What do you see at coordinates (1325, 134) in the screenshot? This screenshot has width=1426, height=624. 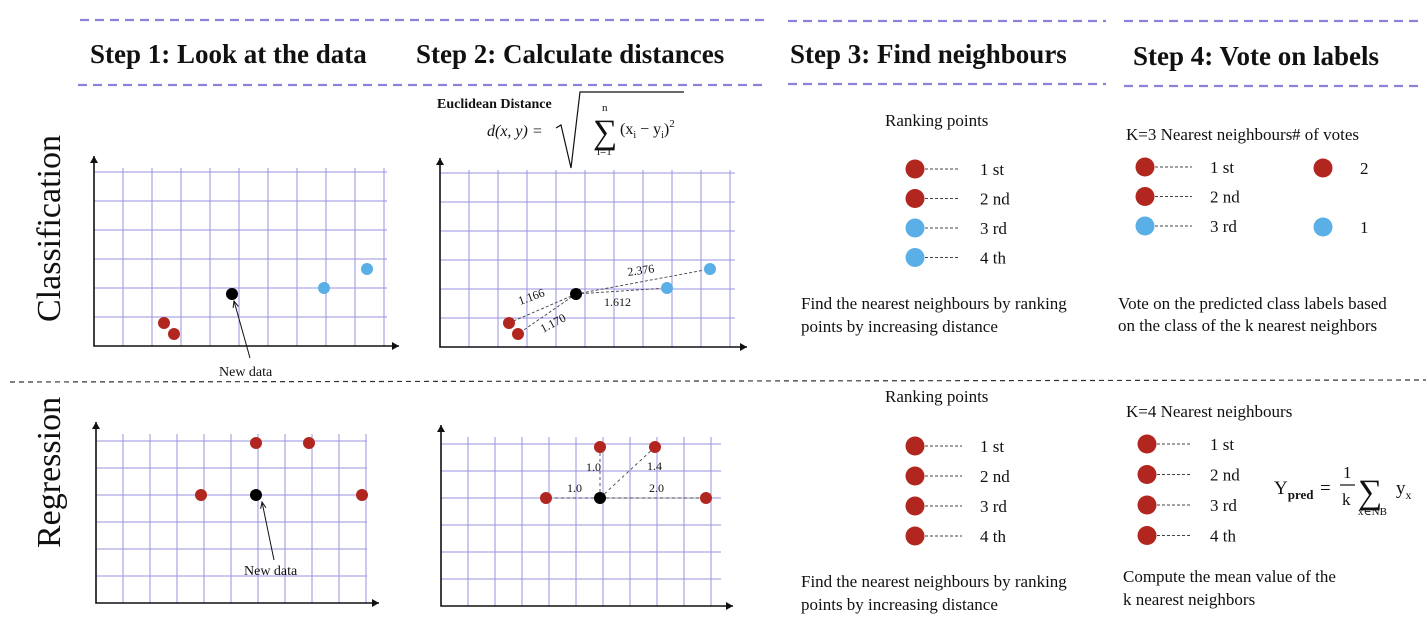 I see `c-votes-title: # of votes` at bounding box center [1325, 134].